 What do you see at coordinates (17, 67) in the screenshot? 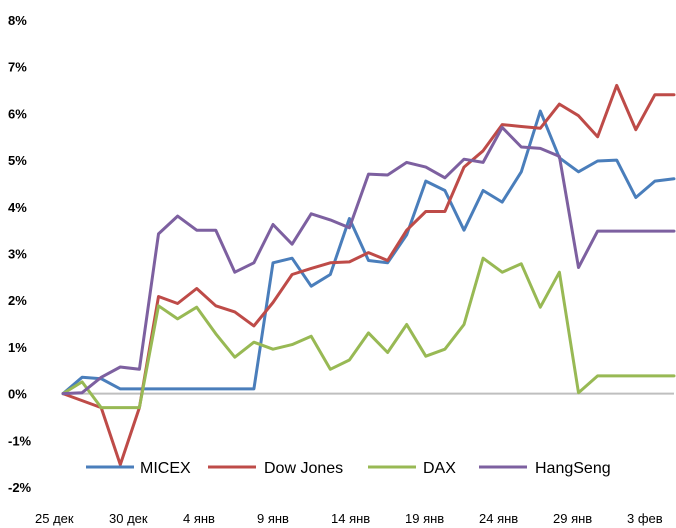
I see `y-tick-label: 7%` at bounding box center [17, 67].